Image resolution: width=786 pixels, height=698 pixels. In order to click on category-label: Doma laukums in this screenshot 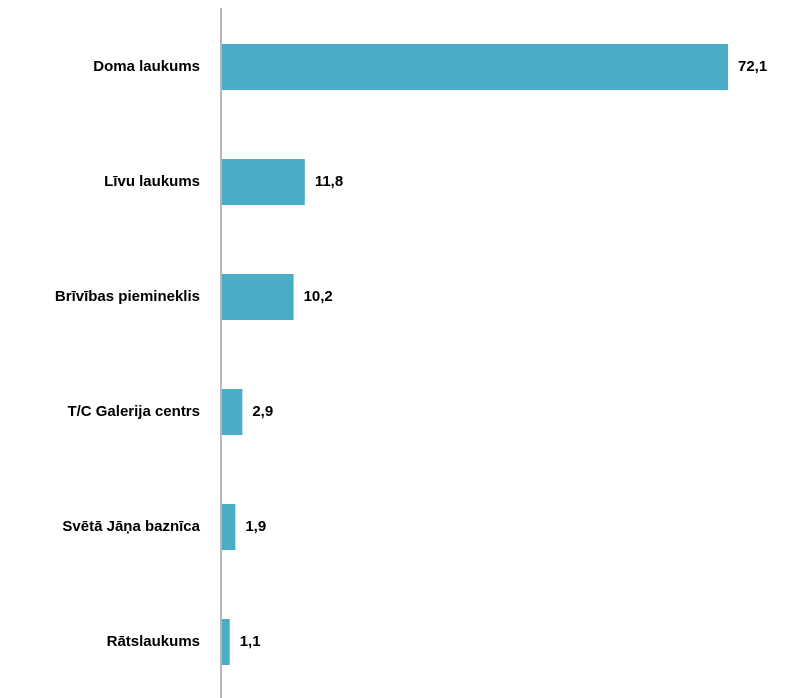, I will do `click(146, 66)`.